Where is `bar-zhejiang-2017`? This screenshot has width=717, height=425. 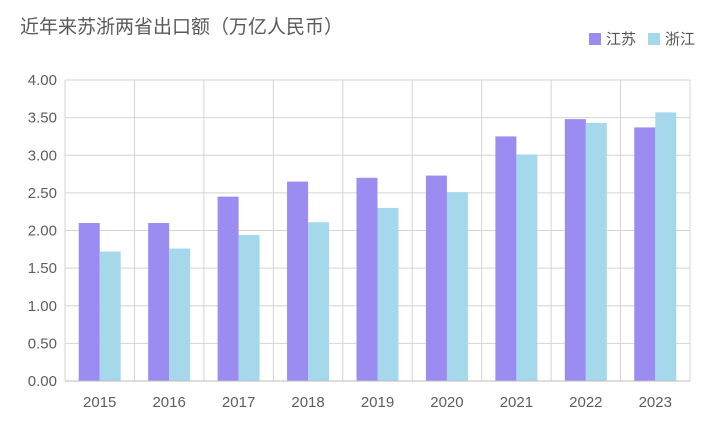
bar-zhejiang-2017 is located at coordinates (249, 308).